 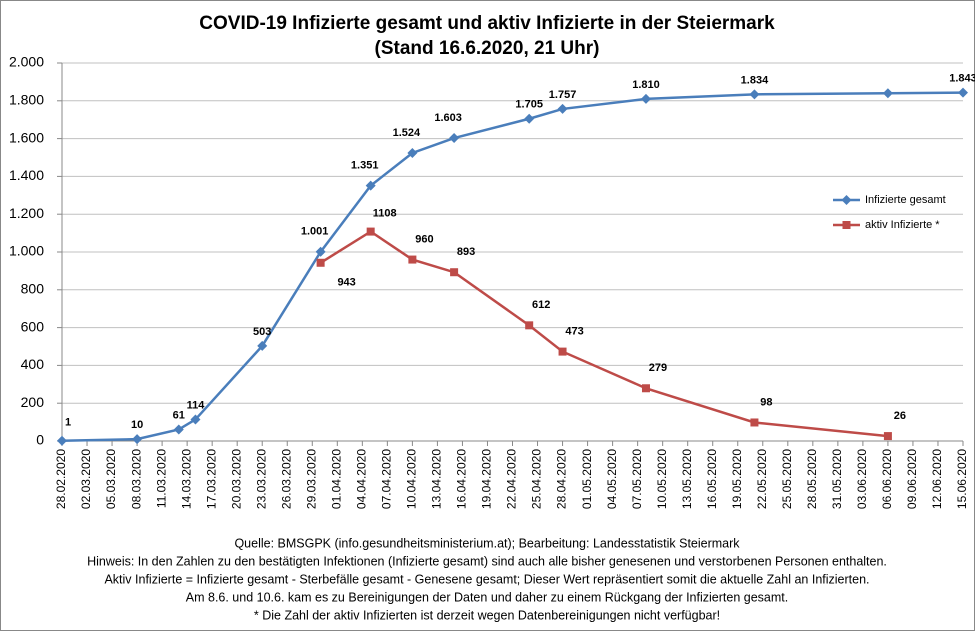 I want to click on x-tick-label: 04.04.2020, so click(x=362, y=479).